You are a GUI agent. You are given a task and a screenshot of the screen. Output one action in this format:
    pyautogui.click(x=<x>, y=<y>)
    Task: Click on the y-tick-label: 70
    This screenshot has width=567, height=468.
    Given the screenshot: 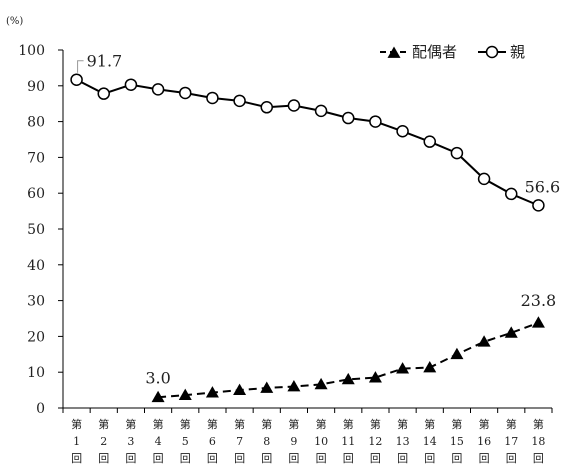 What is the action you would take?
    pyautogui.click(x=36, y=158)
    